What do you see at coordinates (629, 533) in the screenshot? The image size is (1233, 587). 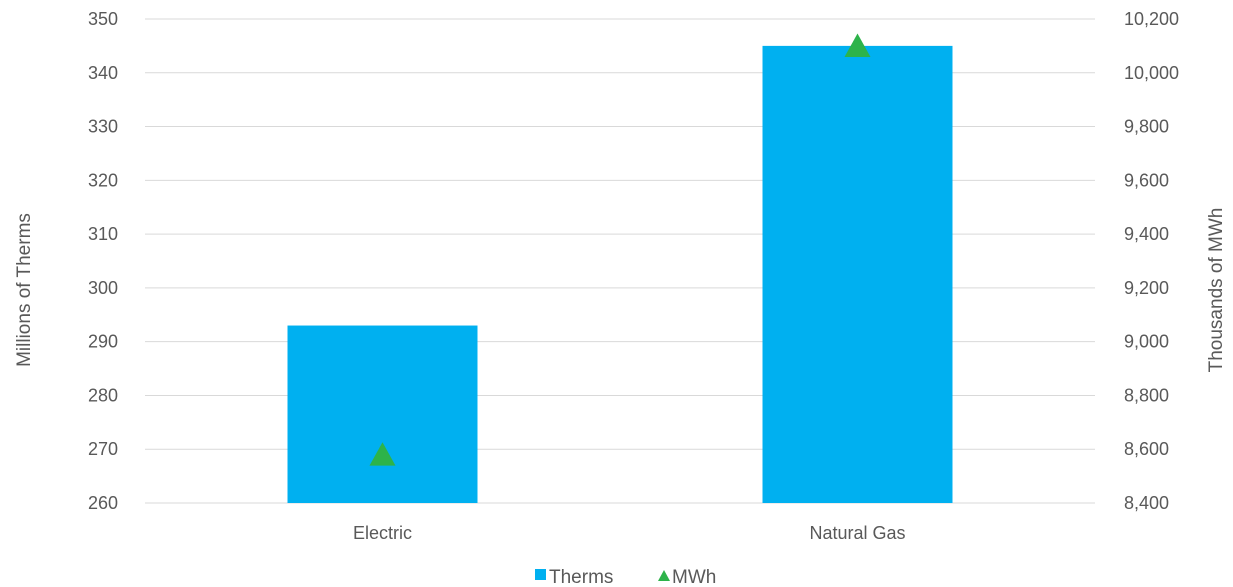 I see `category-axis-labels: Electric Natural Gas` at bounding box center [629, 533].